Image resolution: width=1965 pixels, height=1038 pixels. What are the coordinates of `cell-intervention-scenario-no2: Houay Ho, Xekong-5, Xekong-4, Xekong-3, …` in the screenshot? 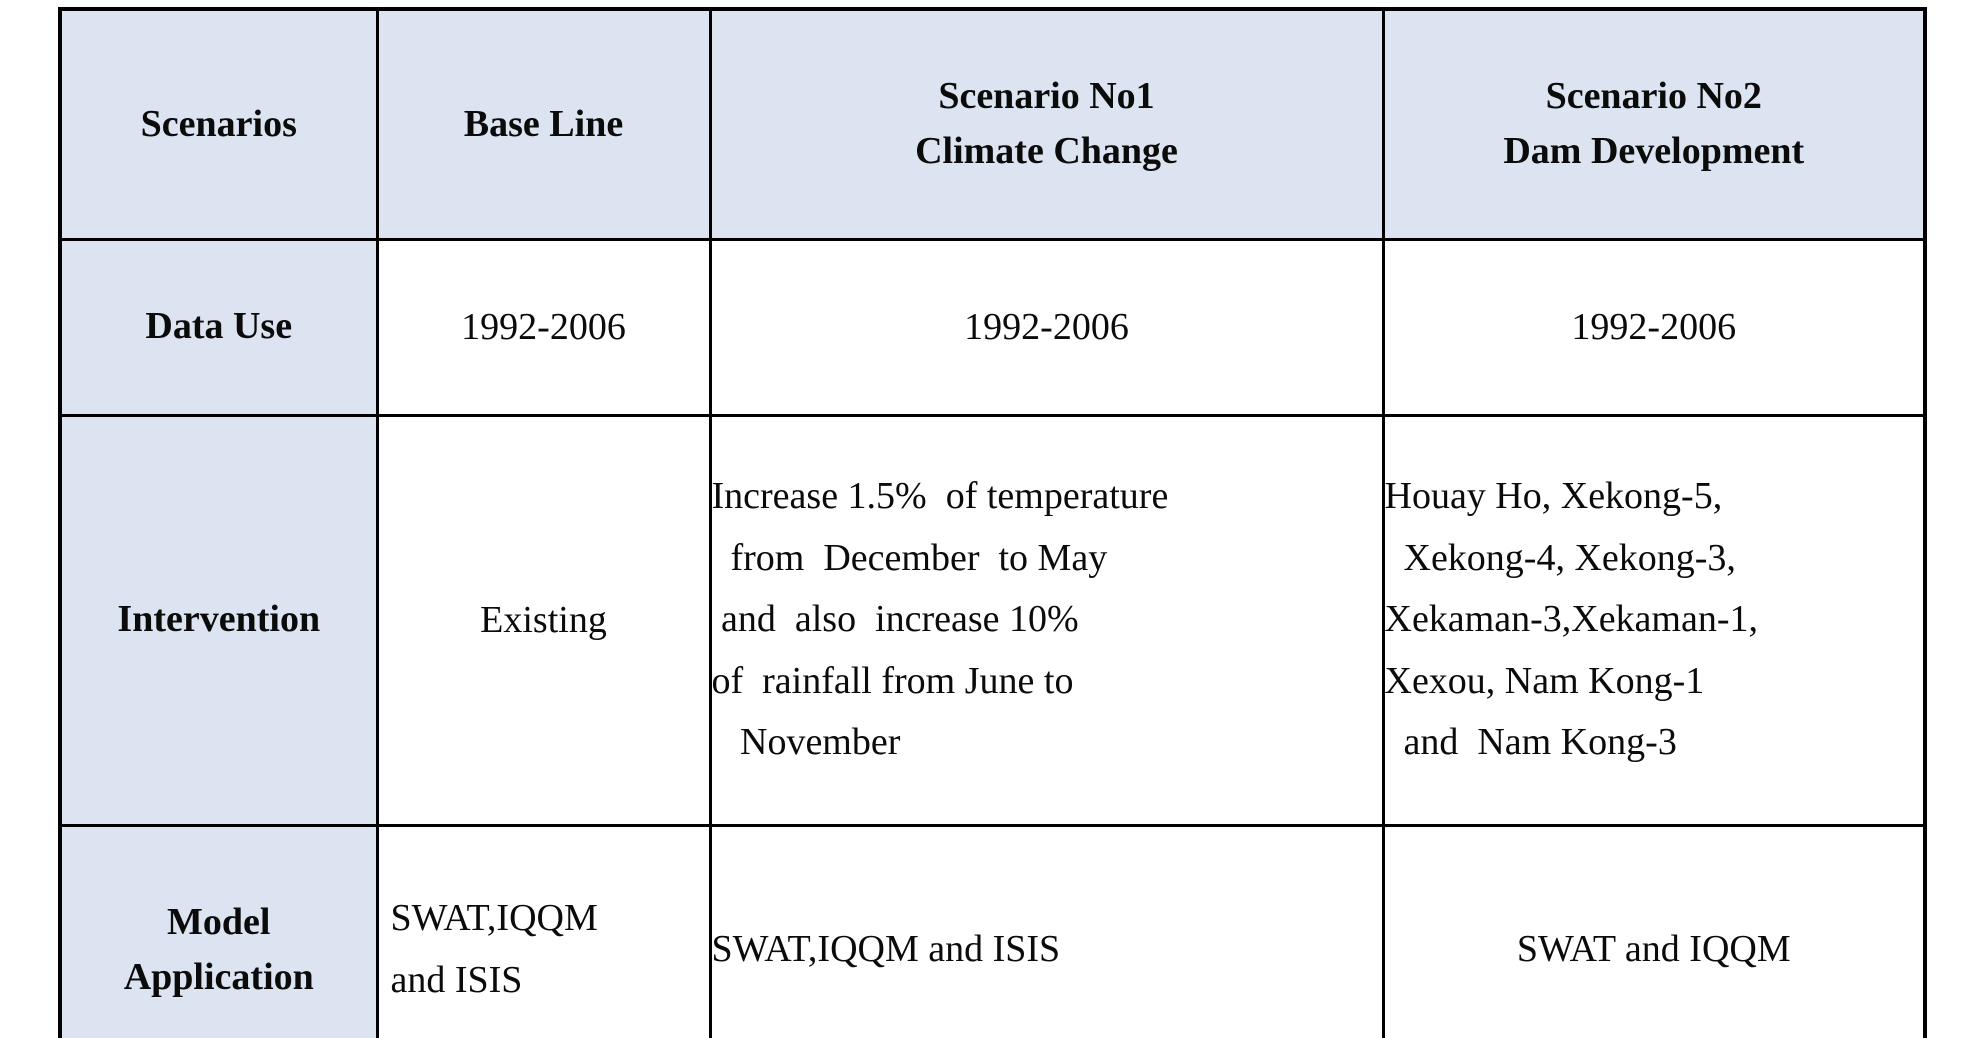 It's located at (1654, 620).